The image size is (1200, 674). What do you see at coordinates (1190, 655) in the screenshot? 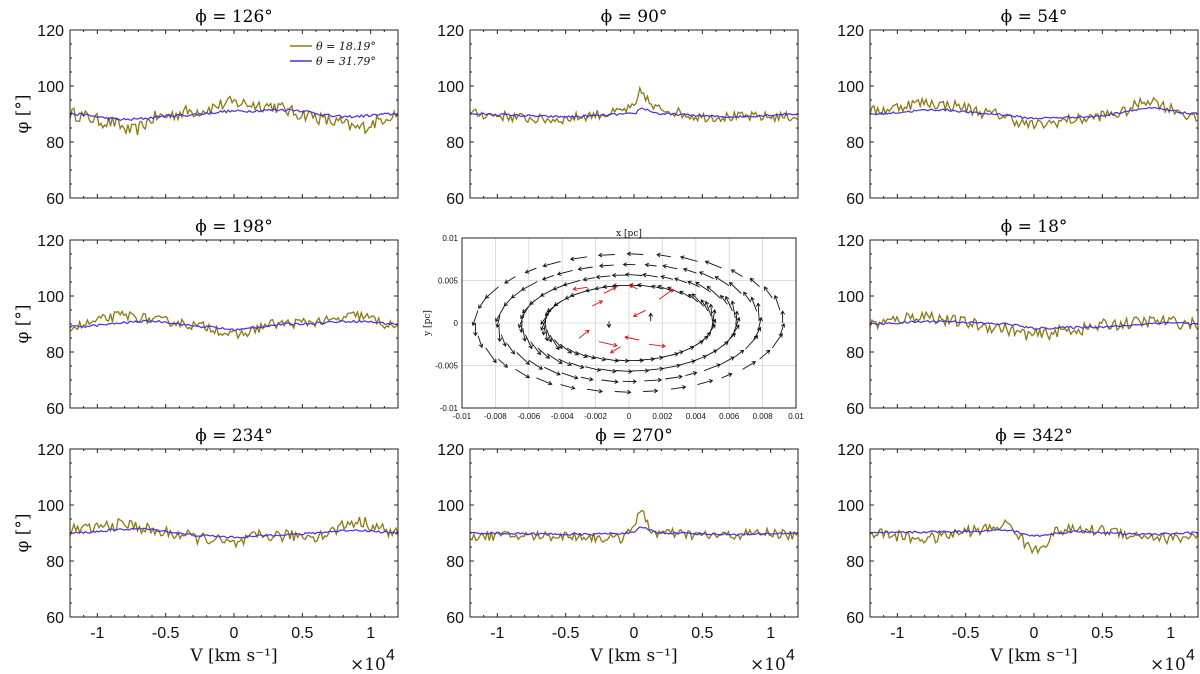
I see `x-multiplier-exp: 4` at bounding box center [1190, 655].